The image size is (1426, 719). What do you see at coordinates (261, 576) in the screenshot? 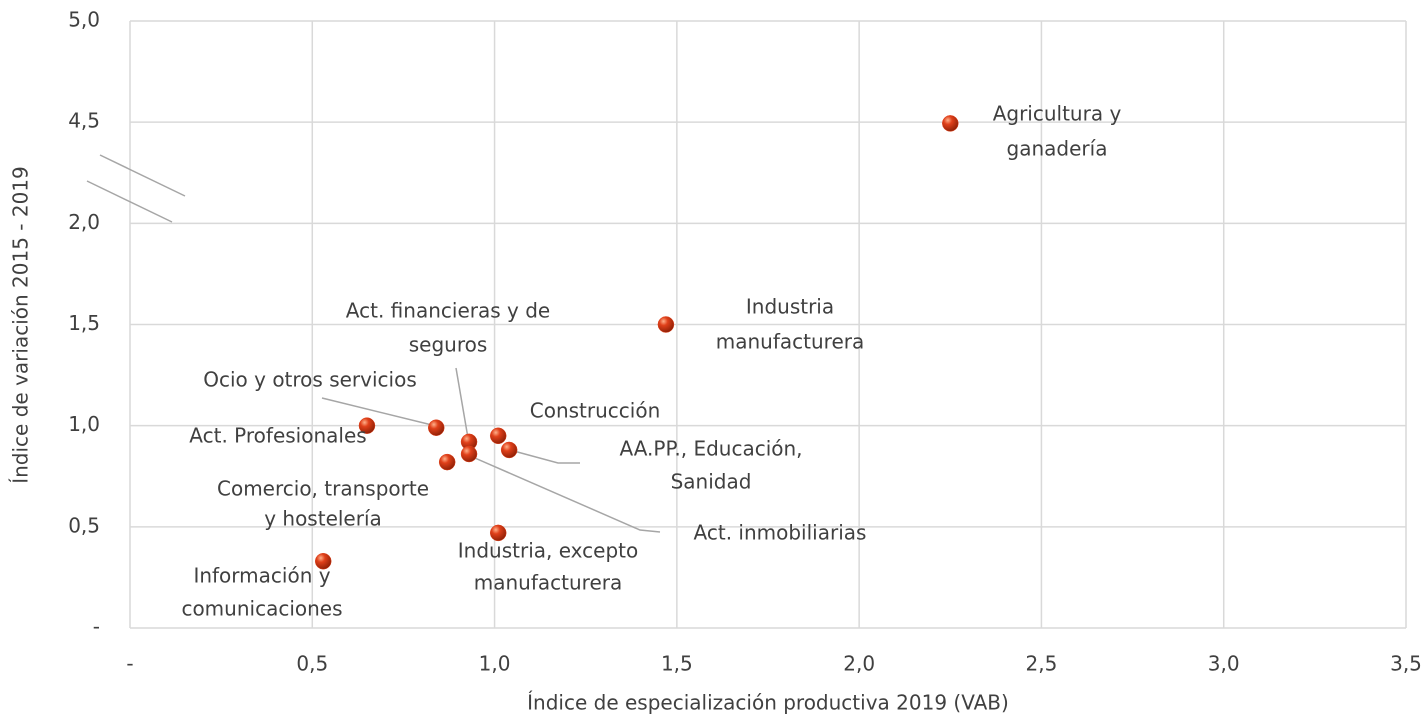
I see `point-label: Información y` at bounding box center [261, 576].